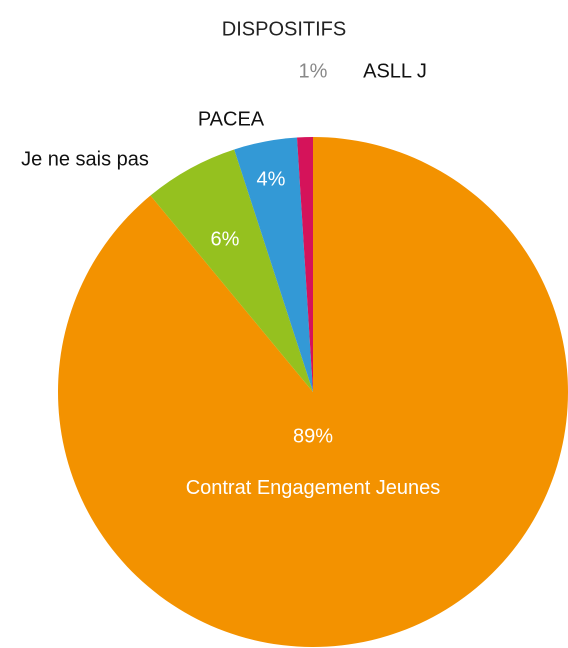  What do you see at coordinates (313, 71) in the screenshot?
I see `value-label: 1%` at bounding box center [313, 71].